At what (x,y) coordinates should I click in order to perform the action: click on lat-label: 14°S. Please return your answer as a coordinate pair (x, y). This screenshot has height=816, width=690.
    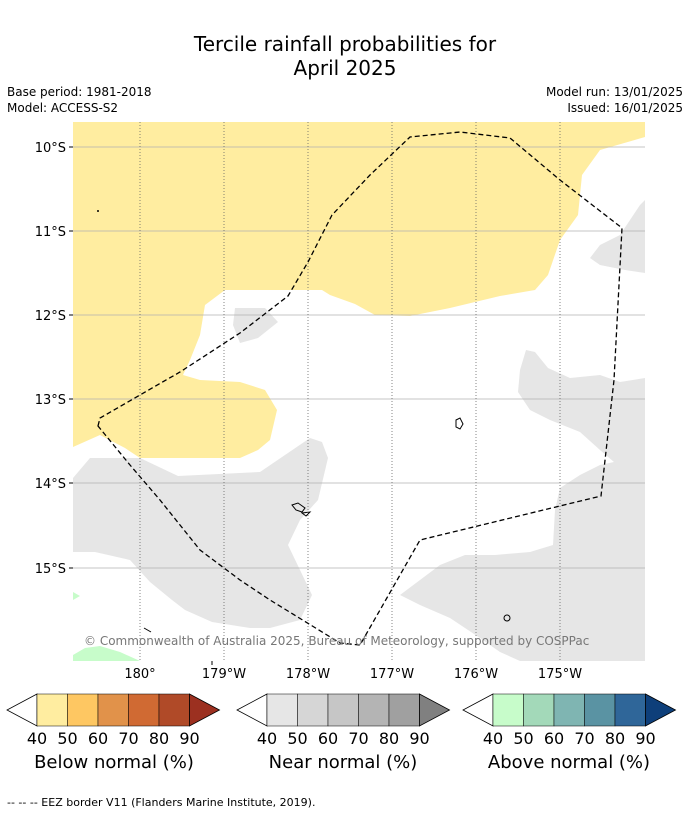
    Looking at the image, I should click on (50, 484).